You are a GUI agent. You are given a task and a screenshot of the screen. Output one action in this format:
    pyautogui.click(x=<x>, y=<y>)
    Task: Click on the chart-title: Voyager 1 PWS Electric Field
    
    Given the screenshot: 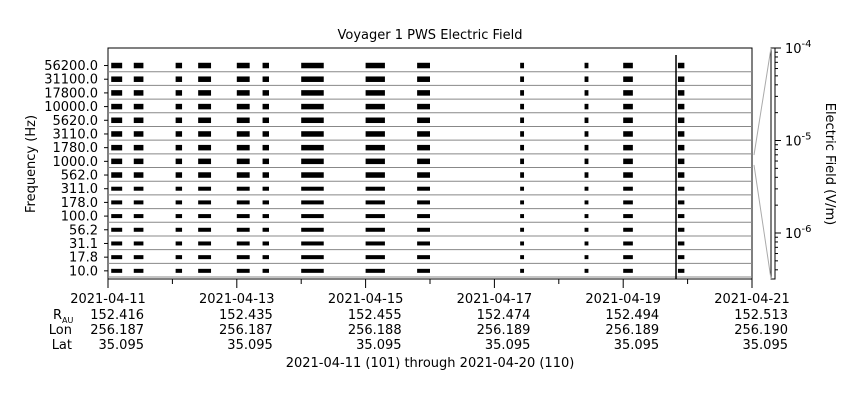 What is the action you would take?
    pyautogui.click(x=429, y=35)
    